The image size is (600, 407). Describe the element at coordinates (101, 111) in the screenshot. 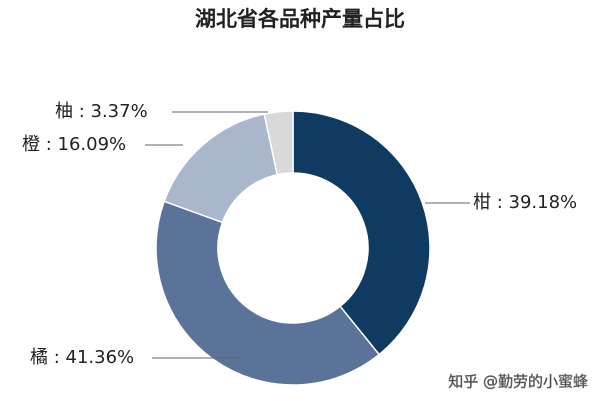

I see `data-label: 柚 : 3.37%` at that location.